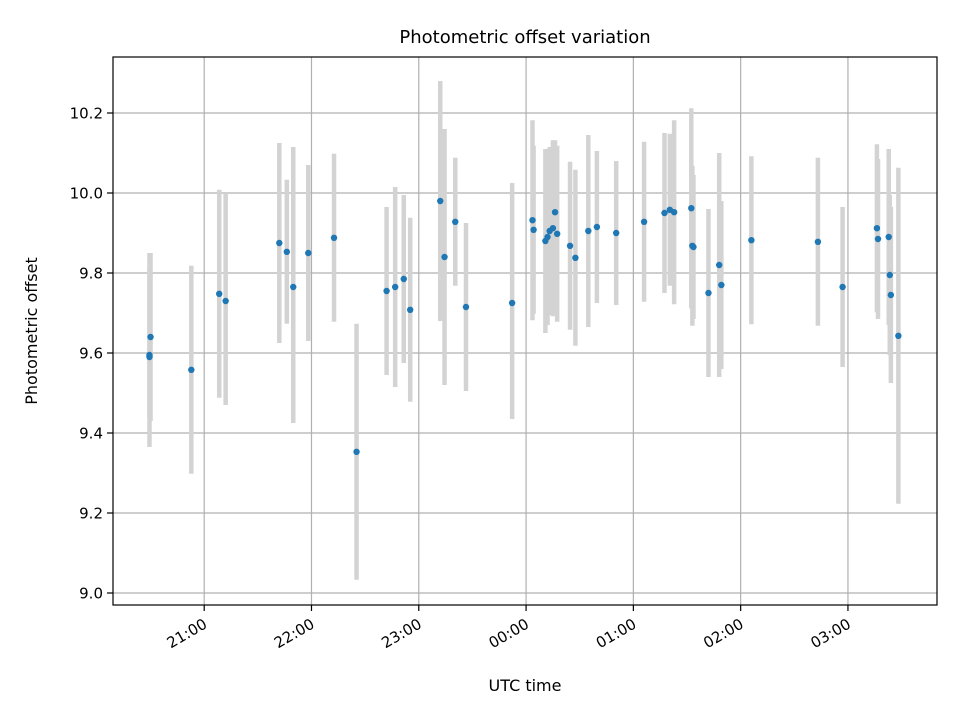  Describe the element at coordinates (86, 194) in the screenshot. I see `y-tick-label: 10.0` at that location.